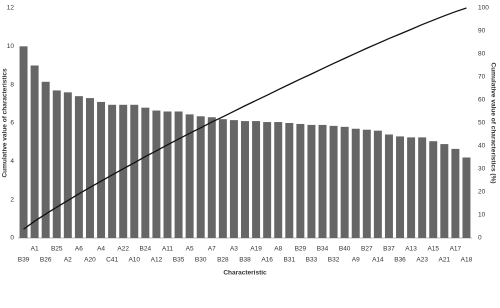  I want to click on y2-axis-title: Cumulative value of characteristics (%), so click(492, 122).